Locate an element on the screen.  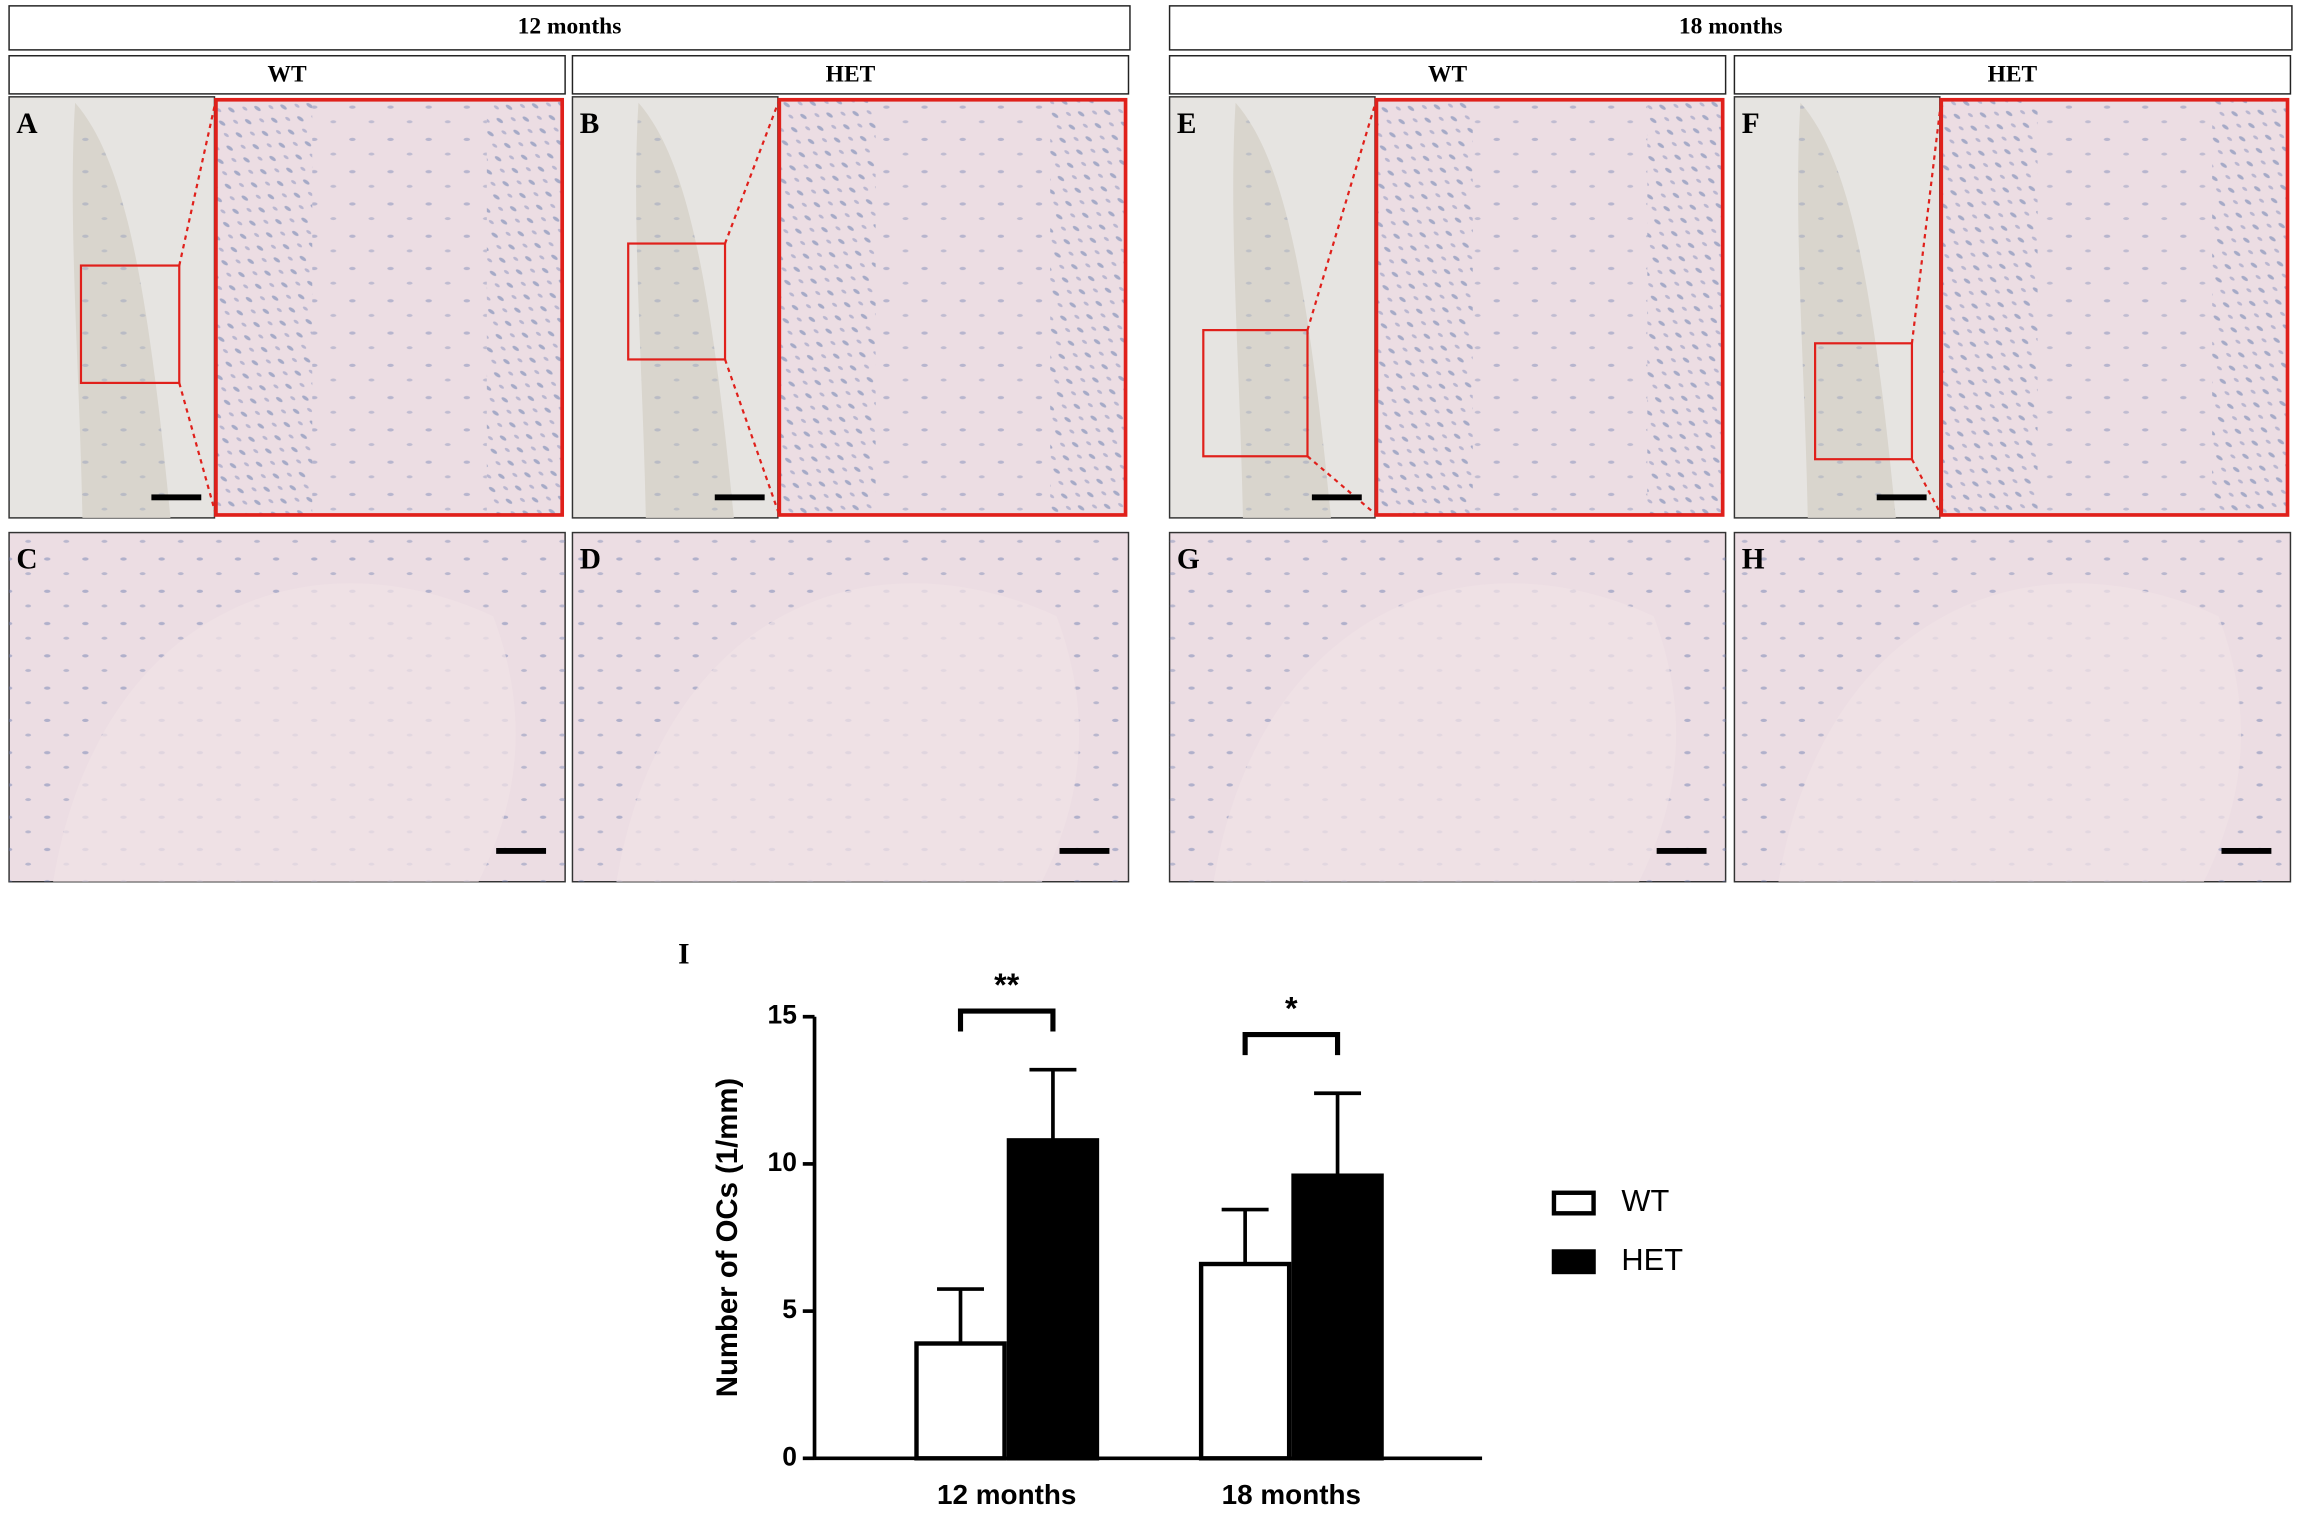
x-tick-label: 18 months is located at coordinates (1291, 1494).